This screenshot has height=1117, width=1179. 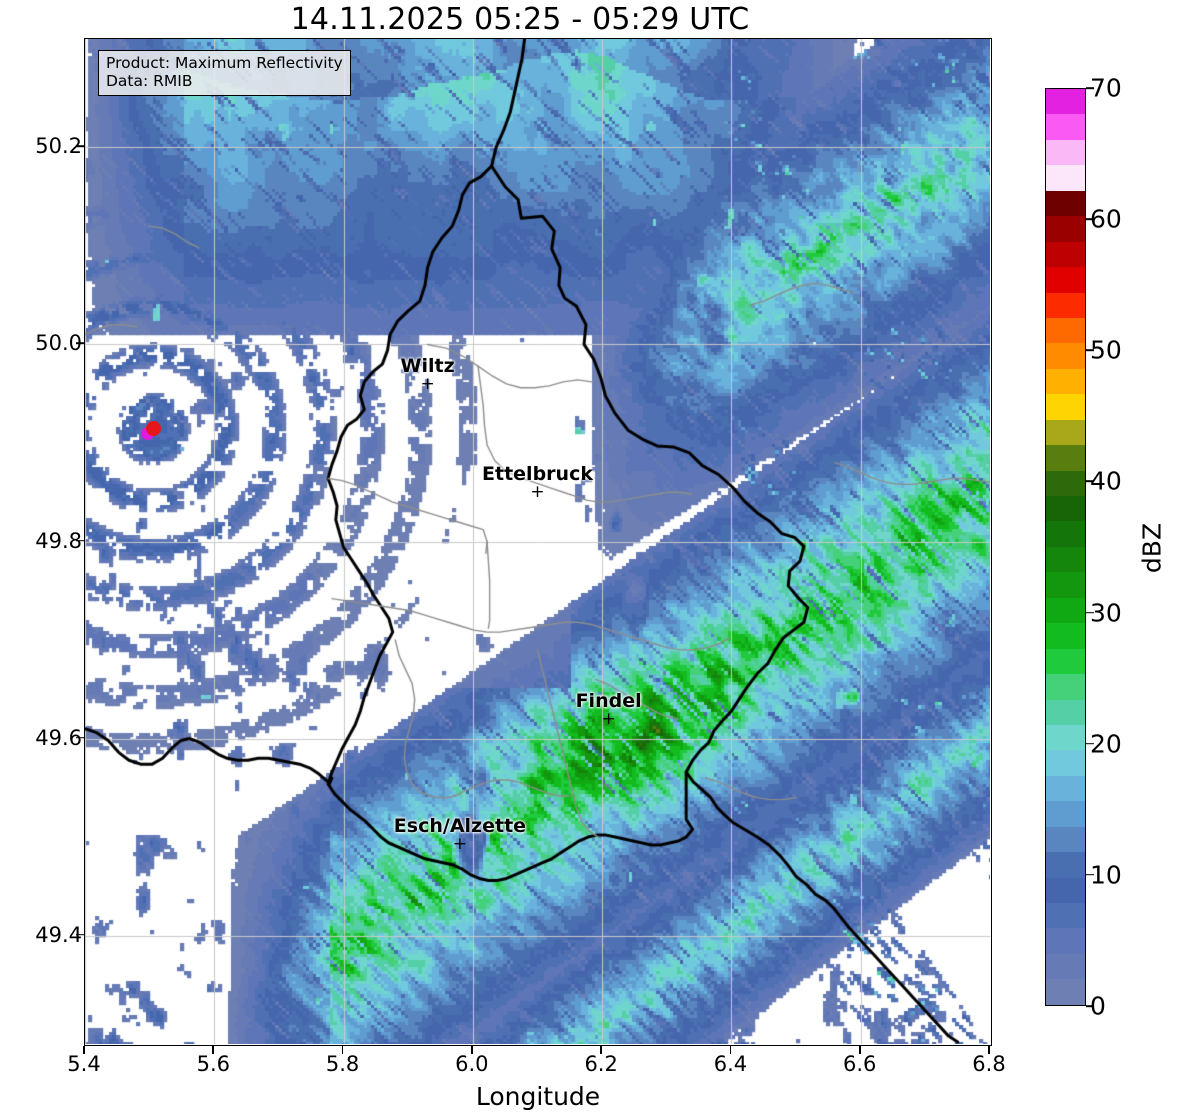 What do you see at coordinates (1, 560) in the screenshot?
I see `y-axis-label: Latitude` at bounding box center [1, 560].